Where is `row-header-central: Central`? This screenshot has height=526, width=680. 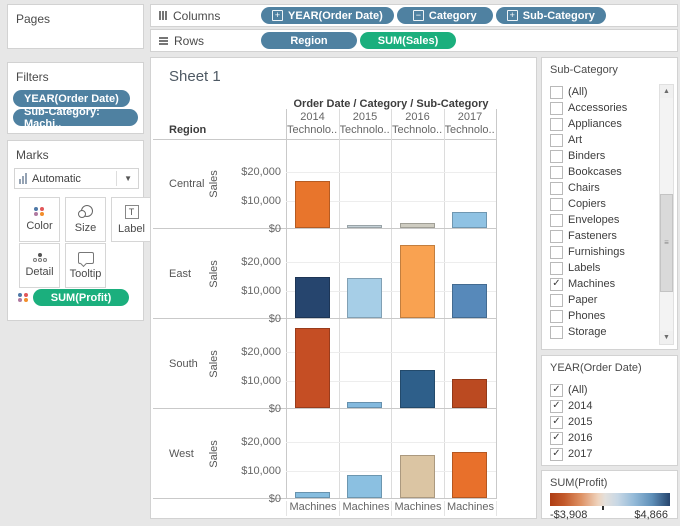 row-header-central: Central is located at coordinates (187, 184).